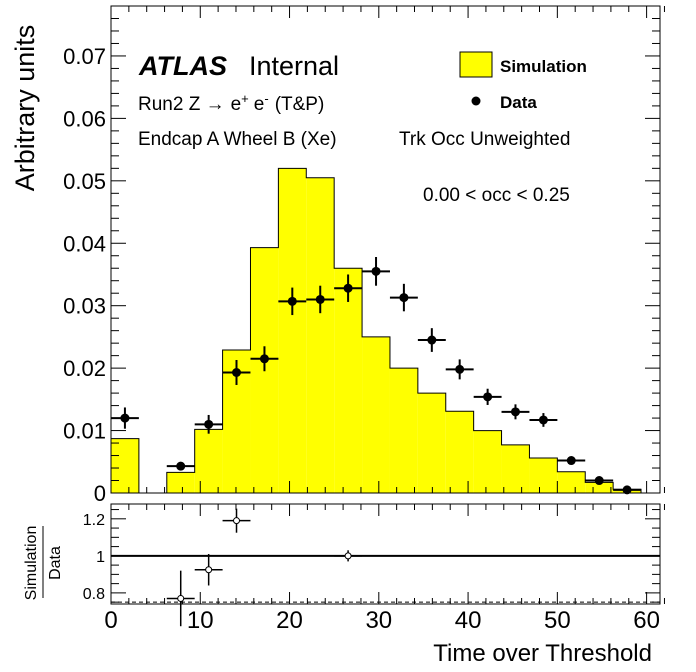  What do you see at coordinates (300, 104) in the screenshot?
I see `tag-and-probe-label: (T&P)` at bounding box center [300, 104].